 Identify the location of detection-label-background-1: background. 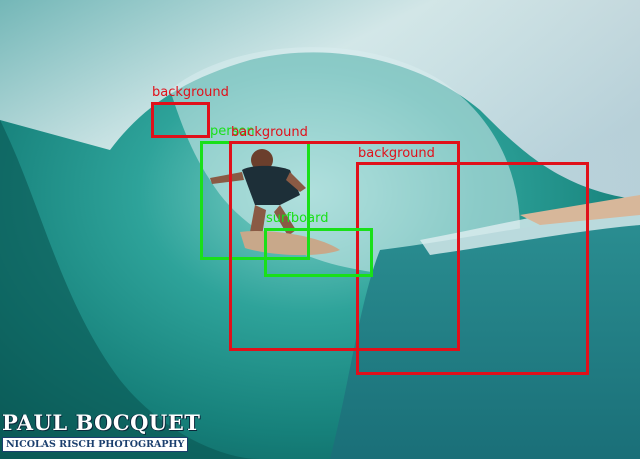
(190, 92).